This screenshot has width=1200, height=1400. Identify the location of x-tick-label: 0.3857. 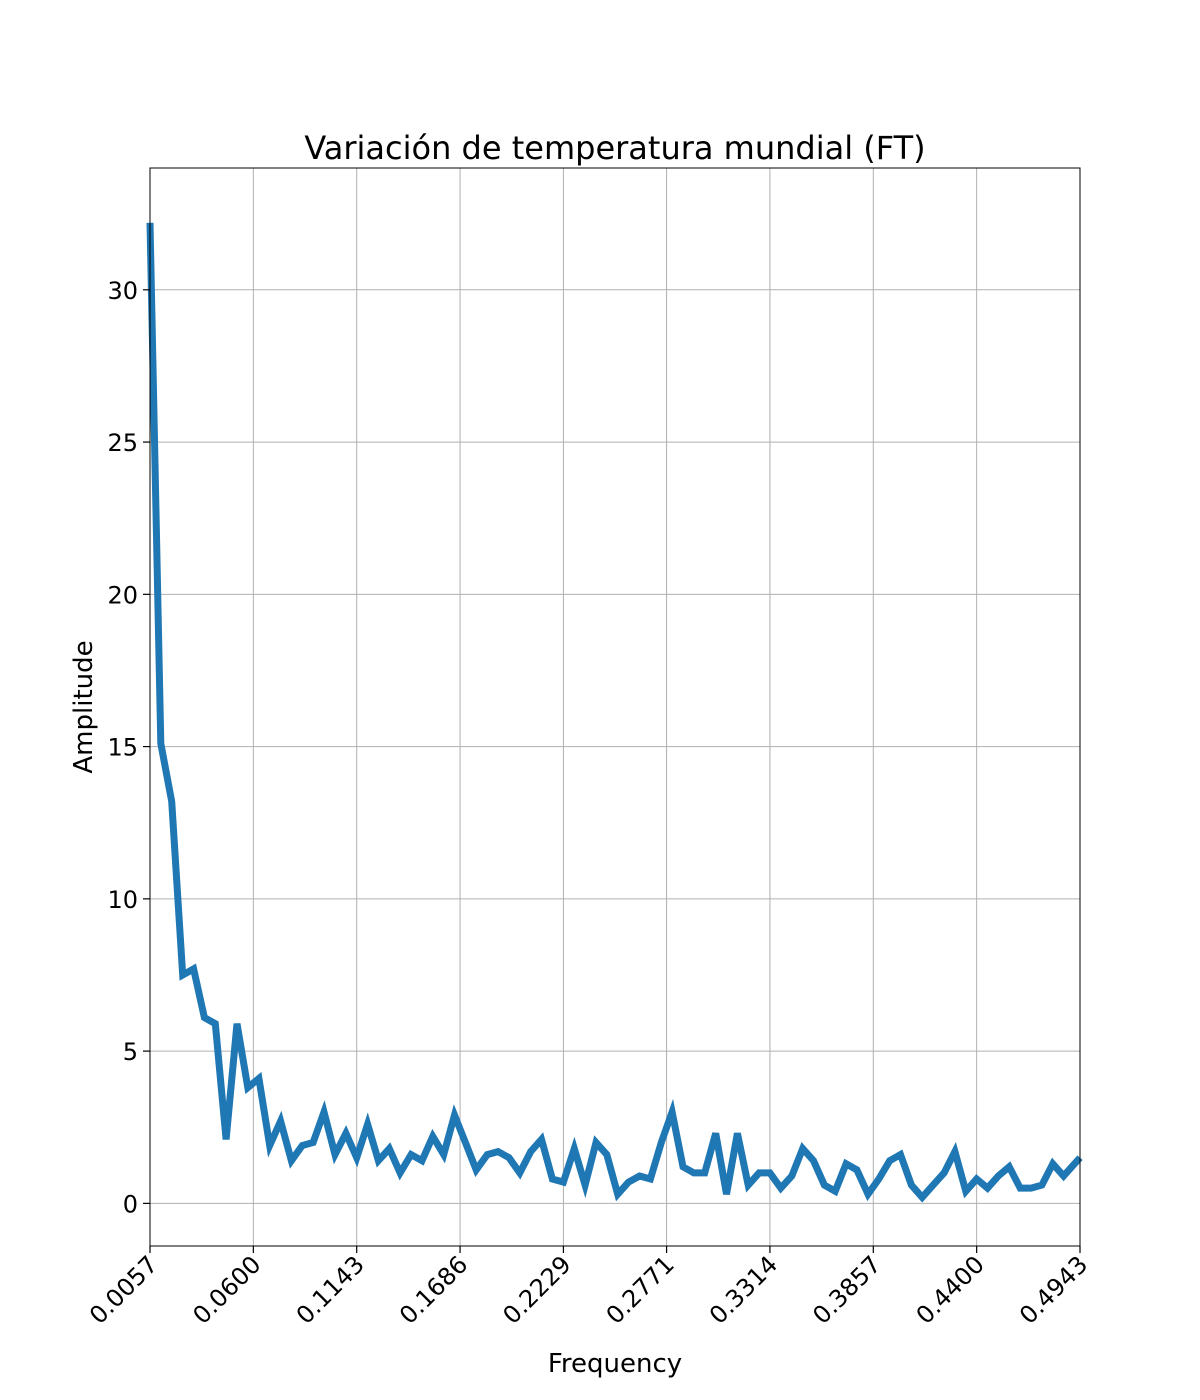
(846, 1289).